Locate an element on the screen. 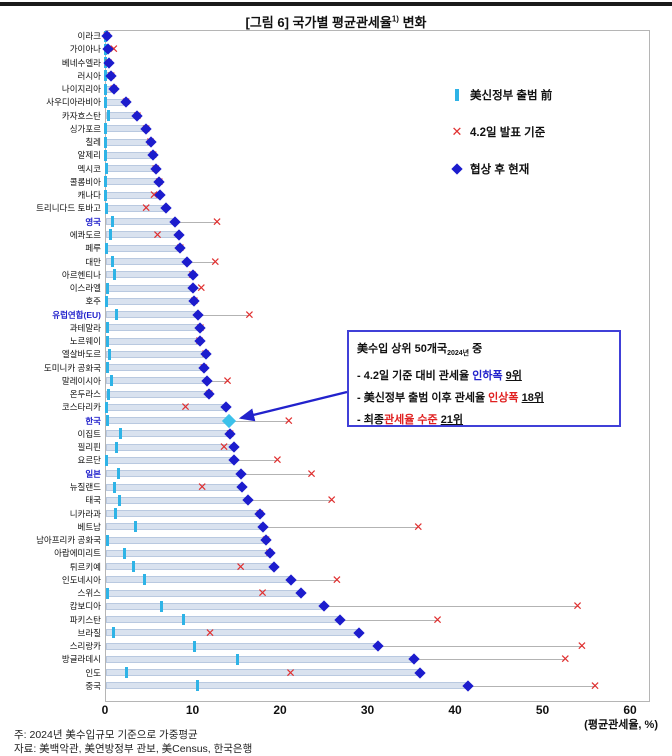 The height and width of the screenshot is (756, 672). country-label: 칠레 is located at coordinates (93, 142).